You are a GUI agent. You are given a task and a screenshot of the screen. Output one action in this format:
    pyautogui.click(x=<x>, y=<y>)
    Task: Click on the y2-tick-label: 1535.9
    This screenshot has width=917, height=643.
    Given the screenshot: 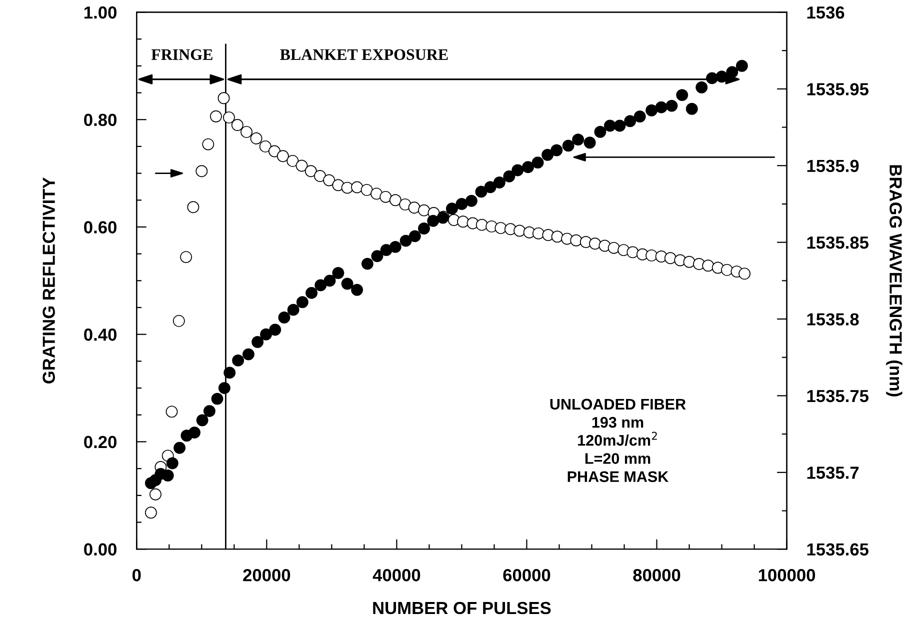 What is the action you would take?
    pyautogui.click(x=833, y=166)
    